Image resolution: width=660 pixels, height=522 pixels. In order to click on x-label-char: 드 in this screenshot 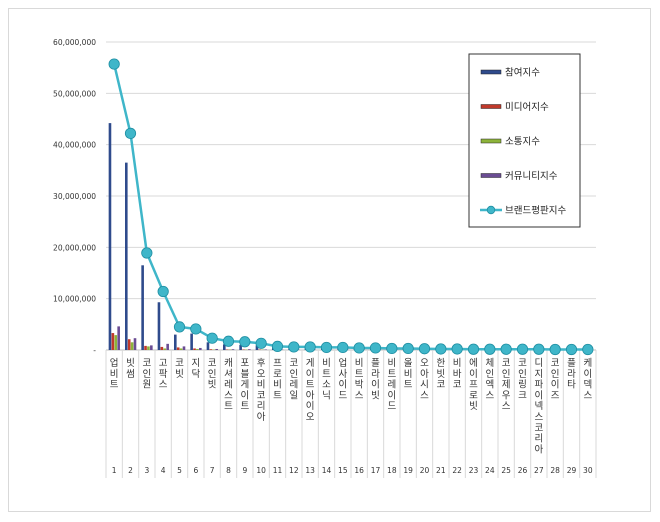, I will do `click(342, 395)`.